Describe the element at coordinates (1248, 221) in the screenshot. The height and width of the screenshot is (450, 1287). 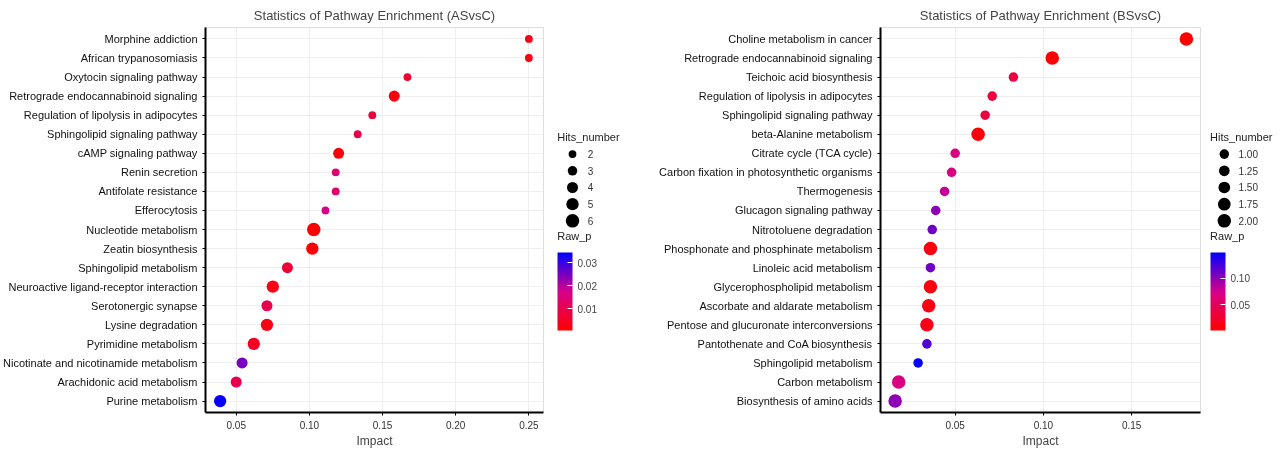
I see `legend-label: 2.00` at that location.